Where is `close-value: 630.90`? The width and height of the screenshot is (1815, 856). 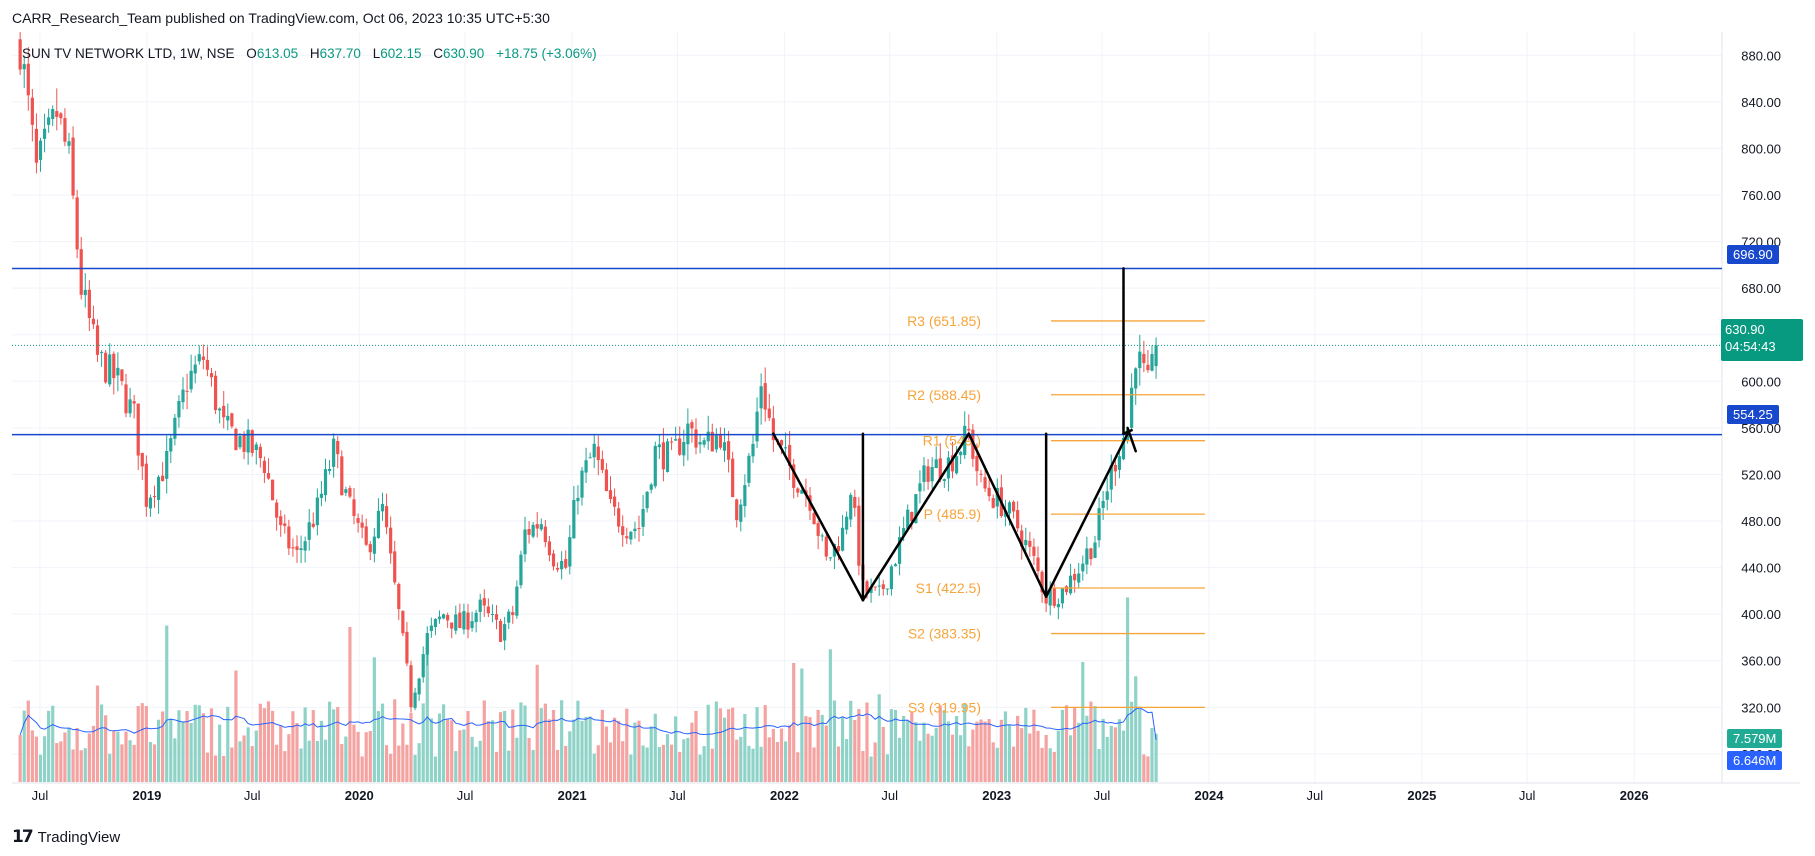
close-value: 630.90 is located at coordinates (464, 53).